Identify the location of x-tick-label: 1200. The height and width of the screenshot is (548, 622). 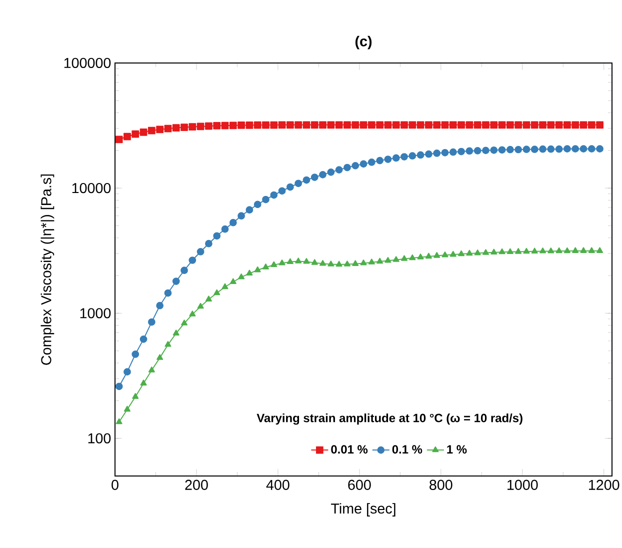
(604, 485).